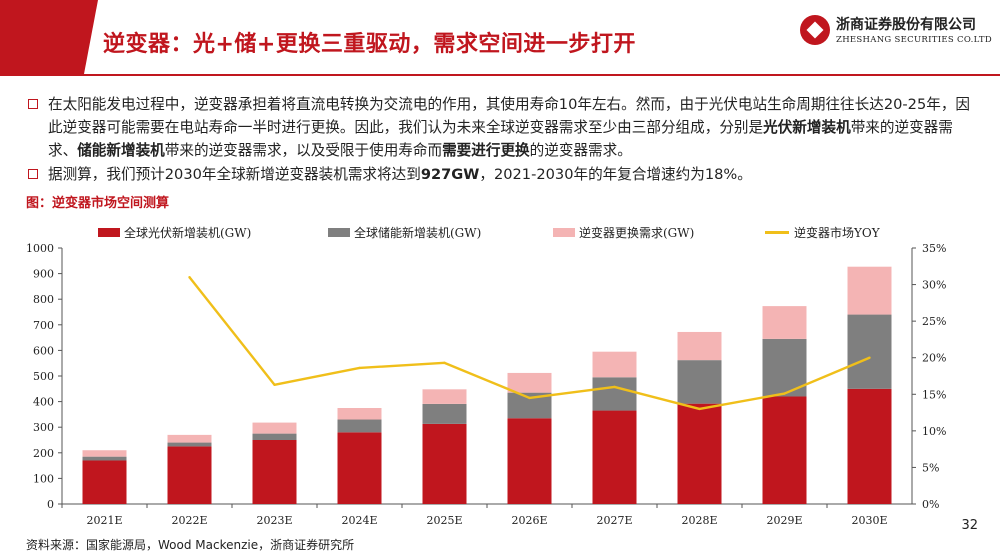  I want to click on left-tick-label: 400, so click(43, 402).